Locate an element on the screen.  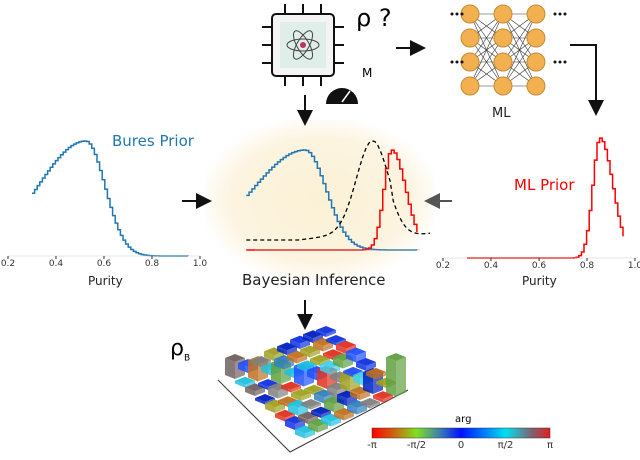
bayesian-inference-plot is located at coordinates (338, 195).